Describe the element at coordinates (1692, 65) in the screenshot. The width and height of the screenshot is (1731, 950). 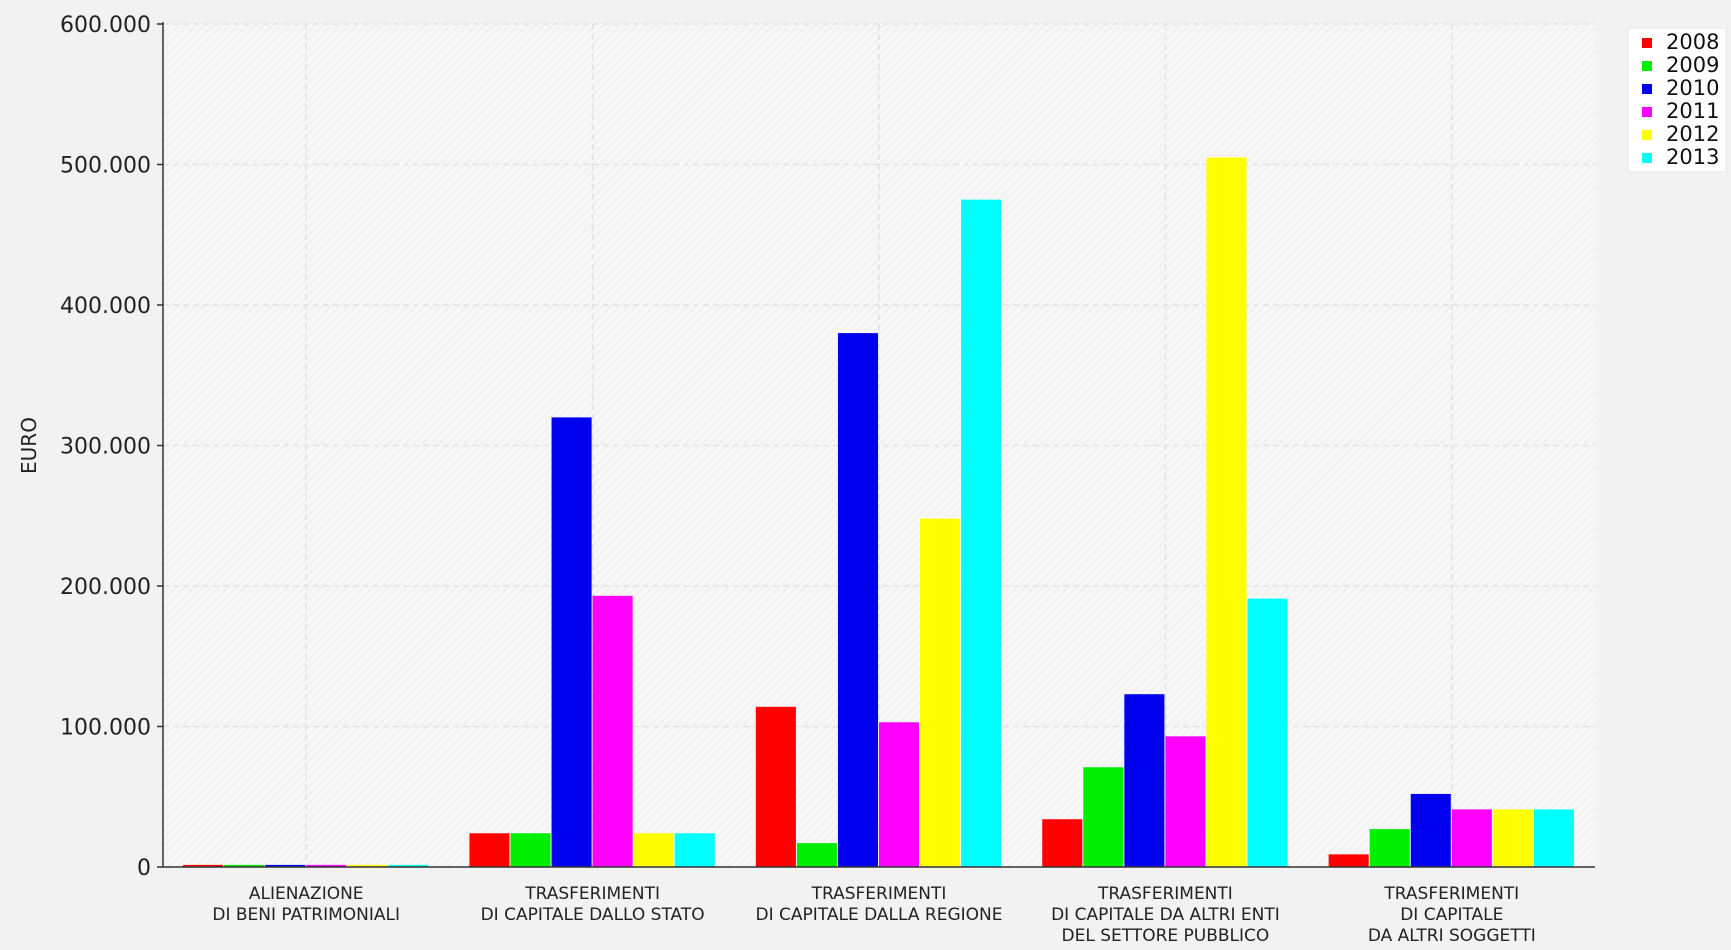
I see `legend-label-2009: 2009` at that location.